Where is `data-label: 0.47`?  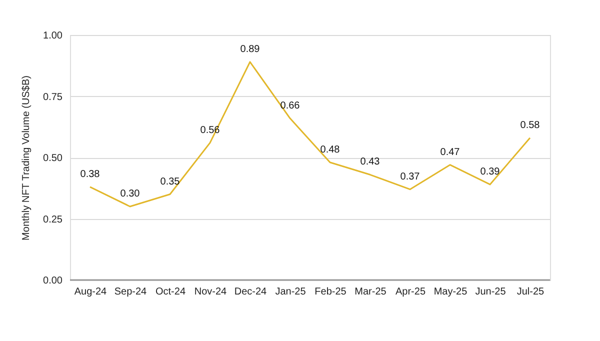 data-label: 0.47 is located at coordinates (450, 152).